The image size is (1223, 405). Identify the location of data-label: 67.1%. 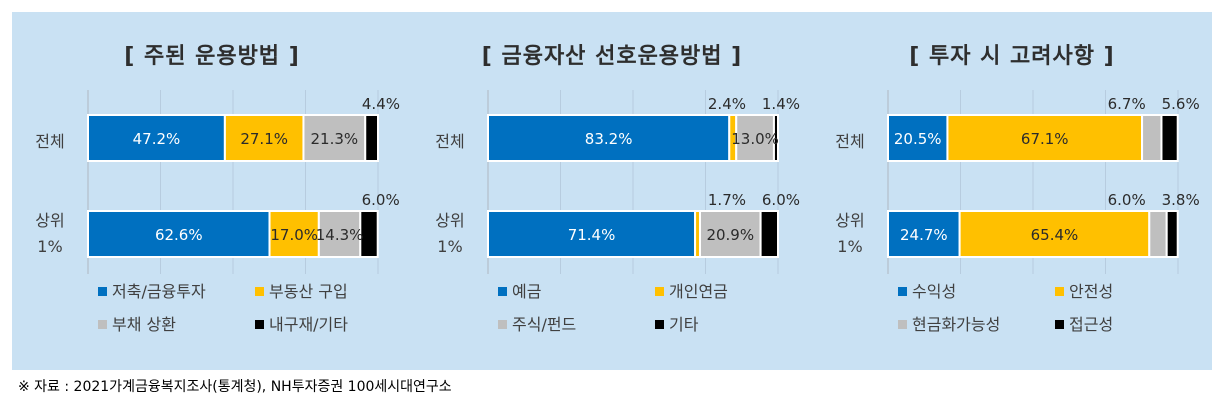
(1045, 139).